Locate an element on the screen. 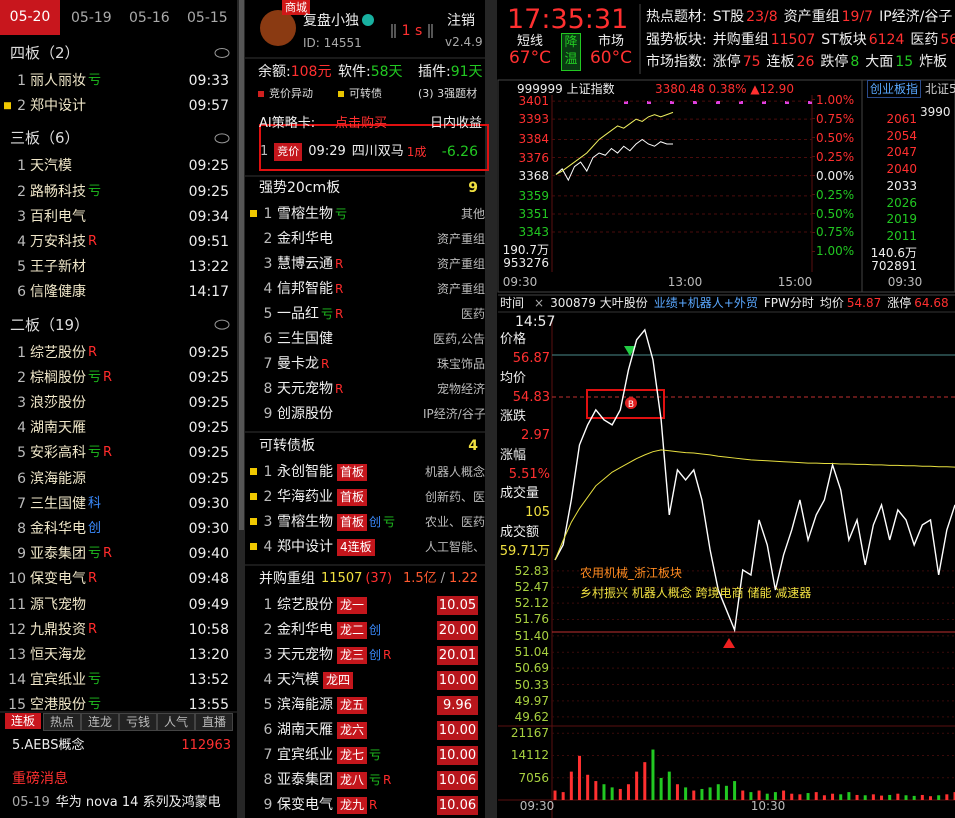 This screenshot has height=818, width=955. y-tick-label: 2054 is located at coordinates (901, 135).